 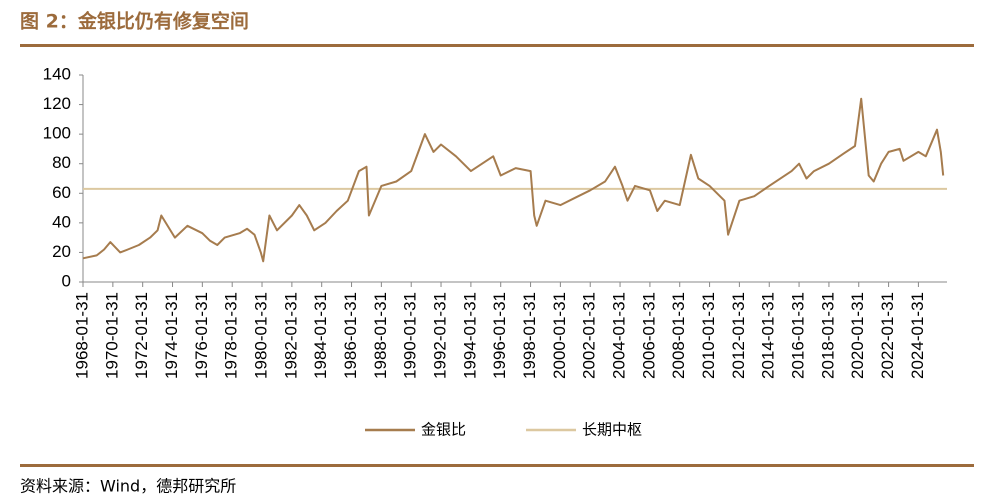 What do you see at coordinates (134, 21) in the screenshot?
I see `chart-title: 图 2：金银比仍有修复空间` at bounding box center [134, 21].